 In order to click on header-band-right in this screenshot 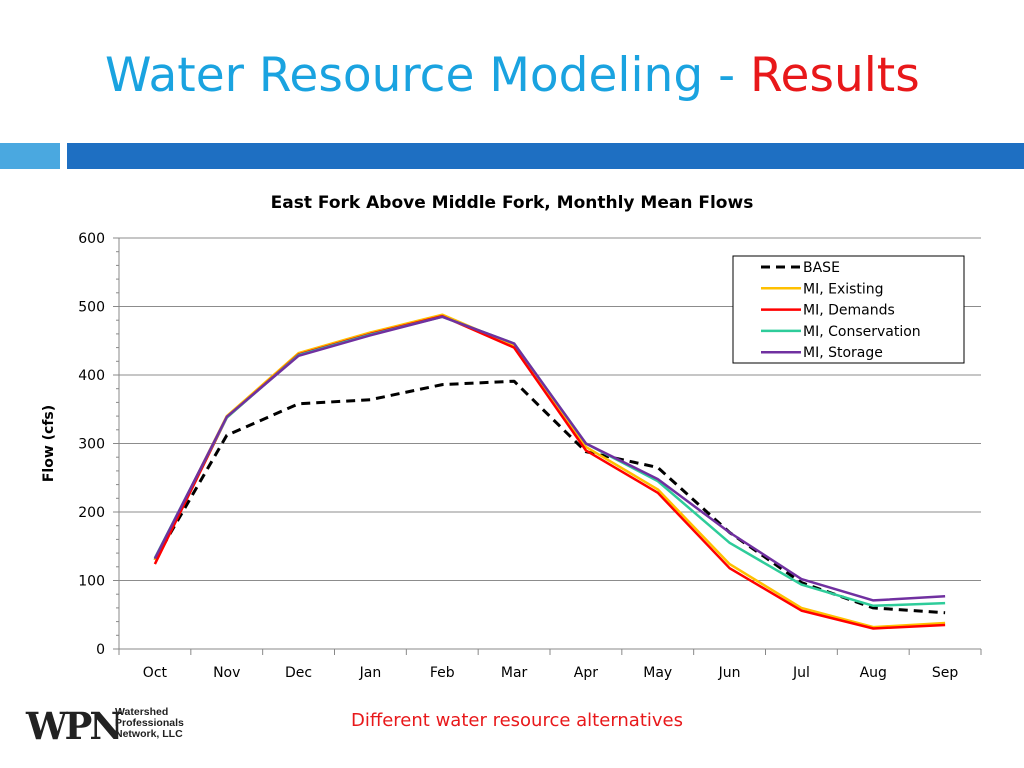, I will do `click(545, 156)`.